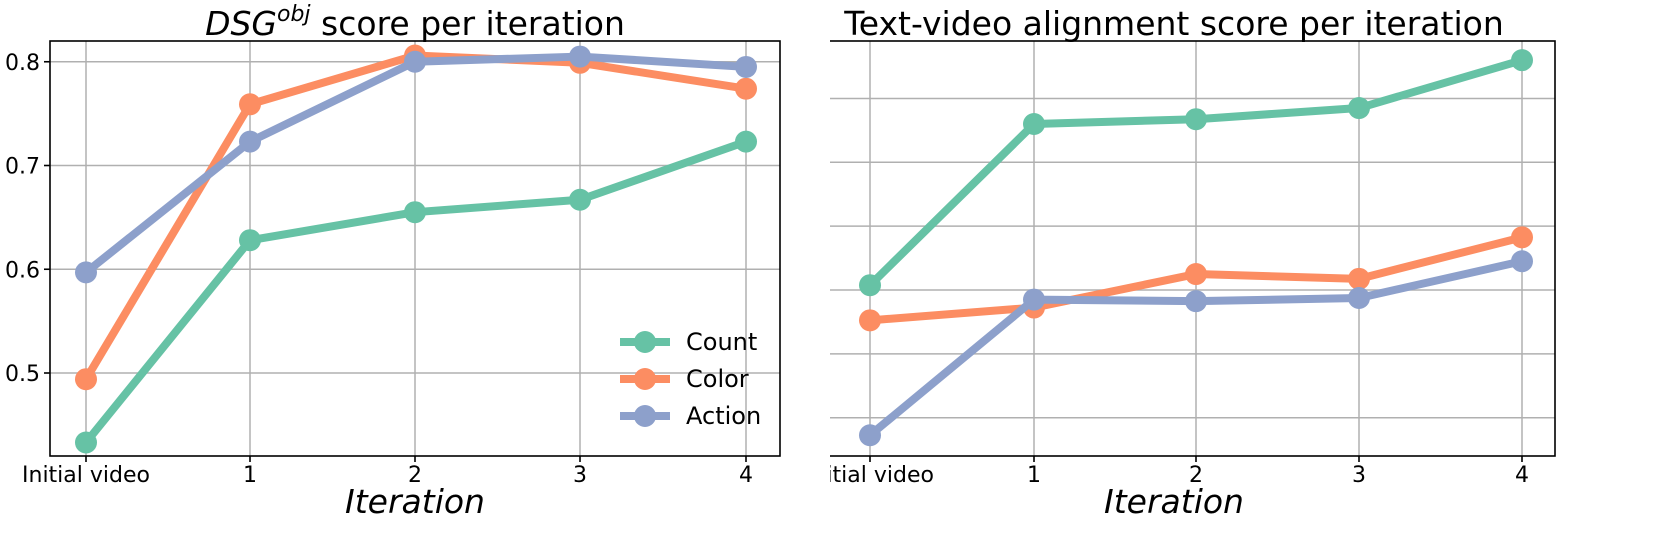 Image resolution: width=1660 pixels, height=554 pixels. What do you see at coordinates (22, 374) in the screenshot?
I see `dsg-ytick-label: 0.5` at bounding box center [22, 374].